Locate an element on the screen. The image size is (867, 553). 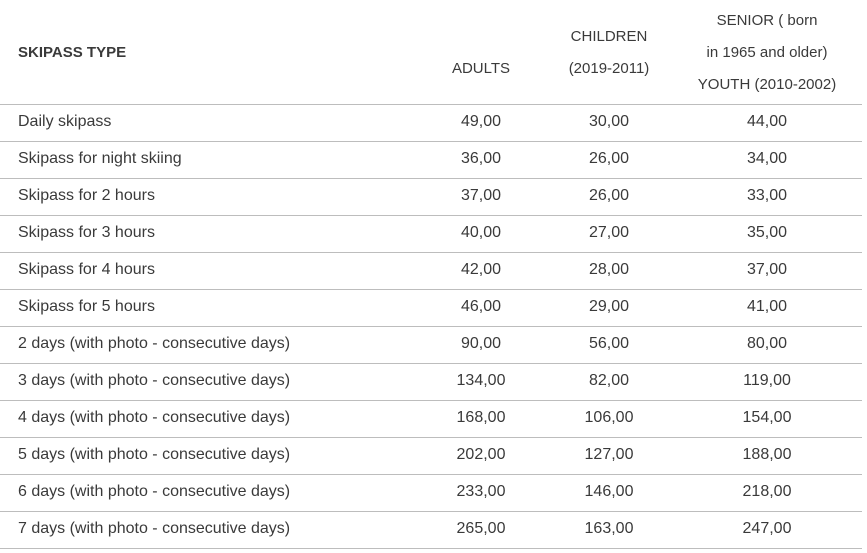
price: 90,00 is located at coordinates (481, 343).